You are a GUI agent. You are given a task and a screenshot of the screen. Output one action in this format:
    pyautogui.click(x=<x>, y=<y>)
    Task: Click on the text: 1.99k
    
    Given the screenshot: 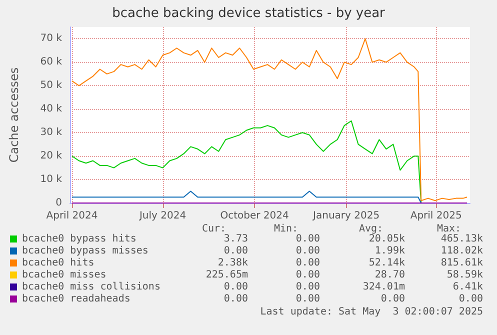 What is the action you would take?
    pyautogui.click(x=389, y=251)
    